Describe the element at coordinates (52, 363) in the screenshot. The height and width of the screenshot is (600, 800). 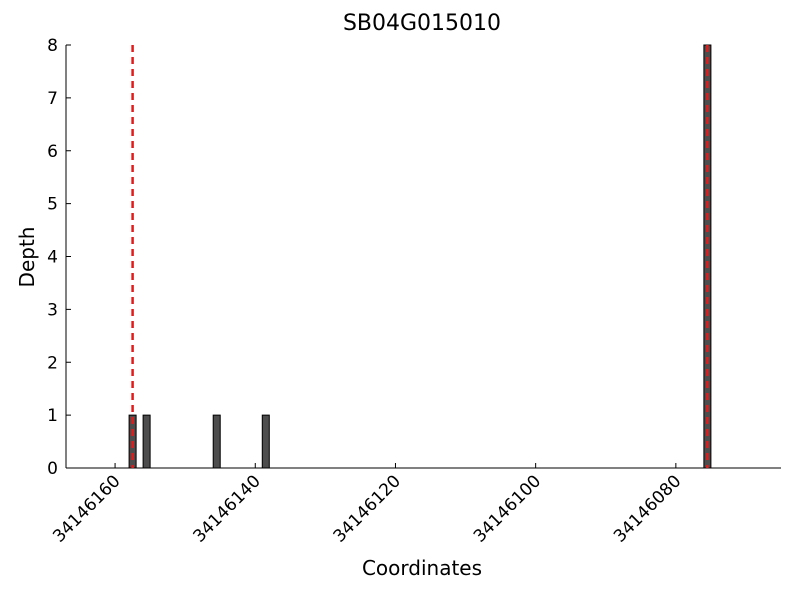
I see `y-tick-label: 2` at that location.